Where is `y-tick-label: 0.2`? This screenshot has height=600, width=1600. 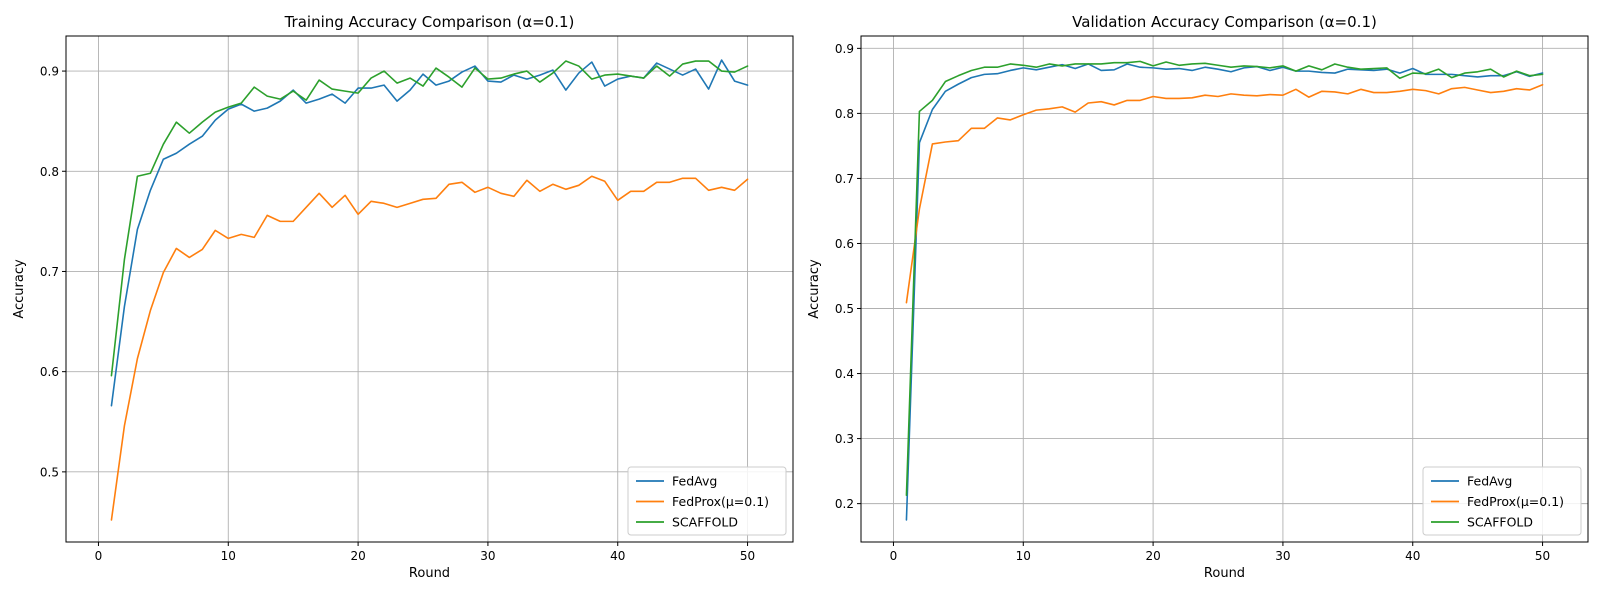 y-tick-label: 0.2 is located at coordinates (844, 504).